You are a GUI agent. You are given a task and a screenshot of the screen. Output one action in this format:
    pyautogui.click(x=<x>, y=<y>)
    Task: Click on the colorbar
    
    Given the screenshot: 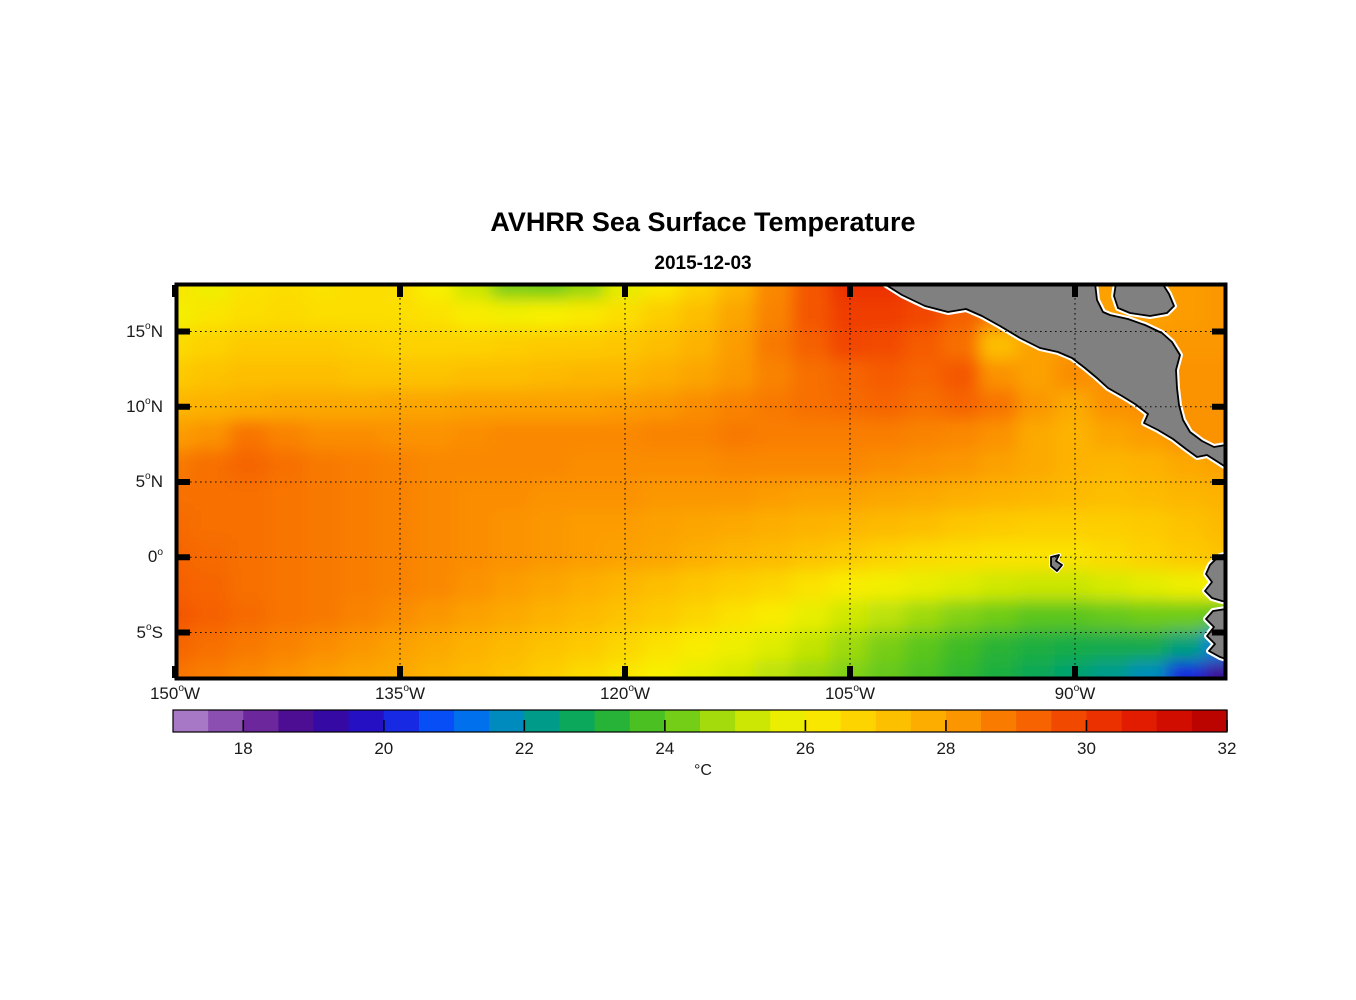 What is the action you would take?
    pyautogui.click(x=700, y=721)
    